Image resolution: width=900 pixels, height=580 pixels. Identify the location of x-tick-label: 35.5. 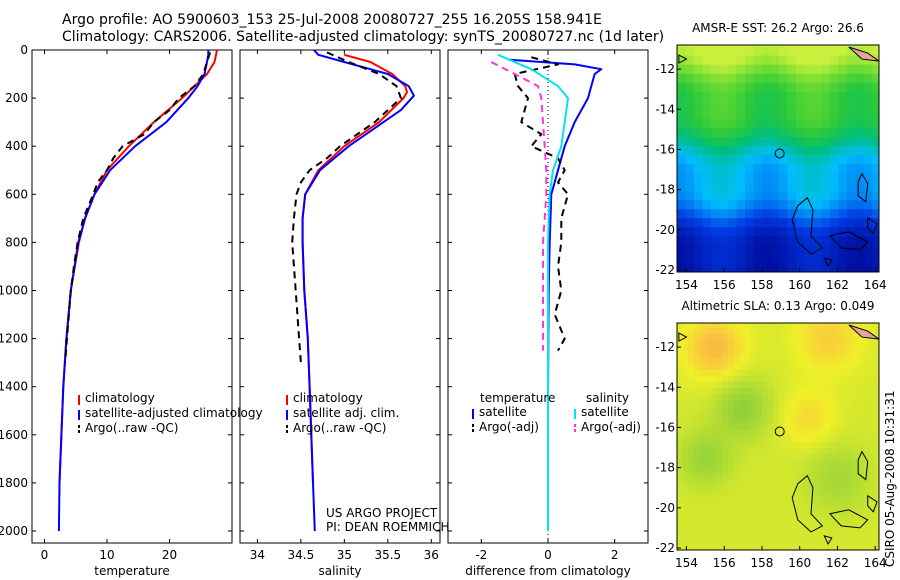
(387, 555).